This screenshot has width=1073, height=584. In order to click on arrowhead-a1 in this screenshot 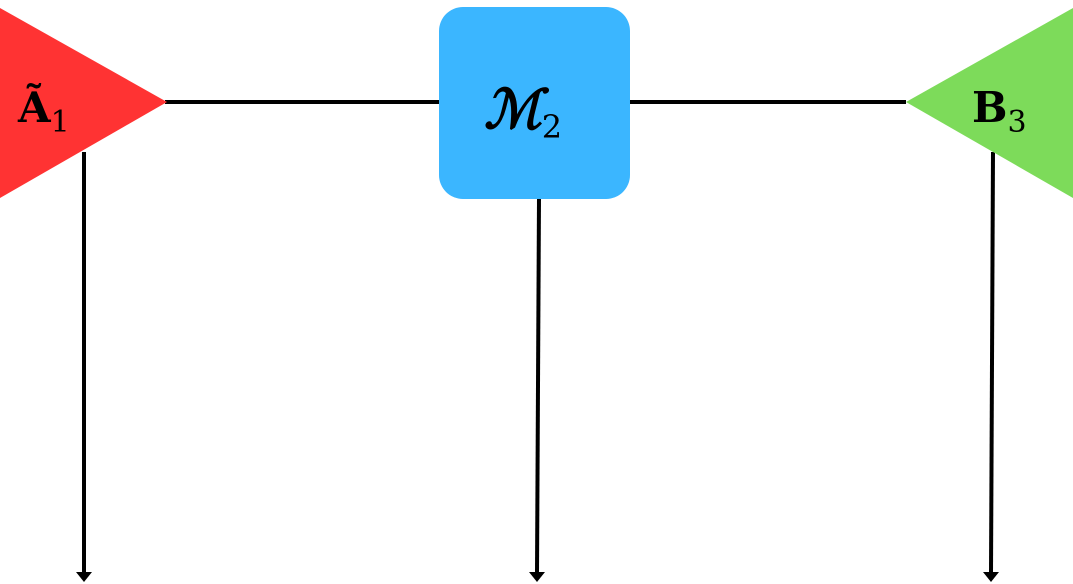, I will do `click(84, 577)`.